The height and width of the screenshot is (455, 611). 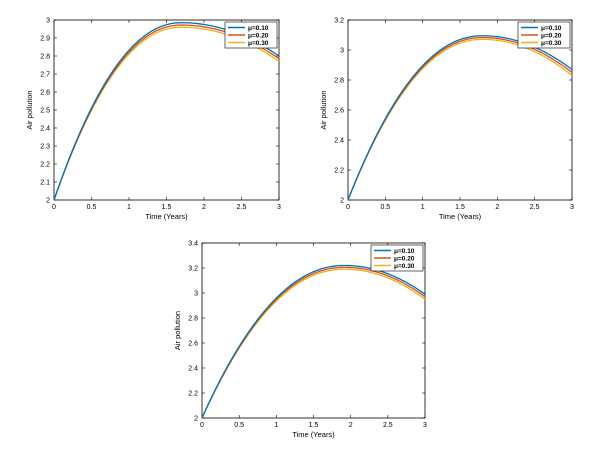 I want to click on y-tick-label: 2.9, so click(x=45, y=39).